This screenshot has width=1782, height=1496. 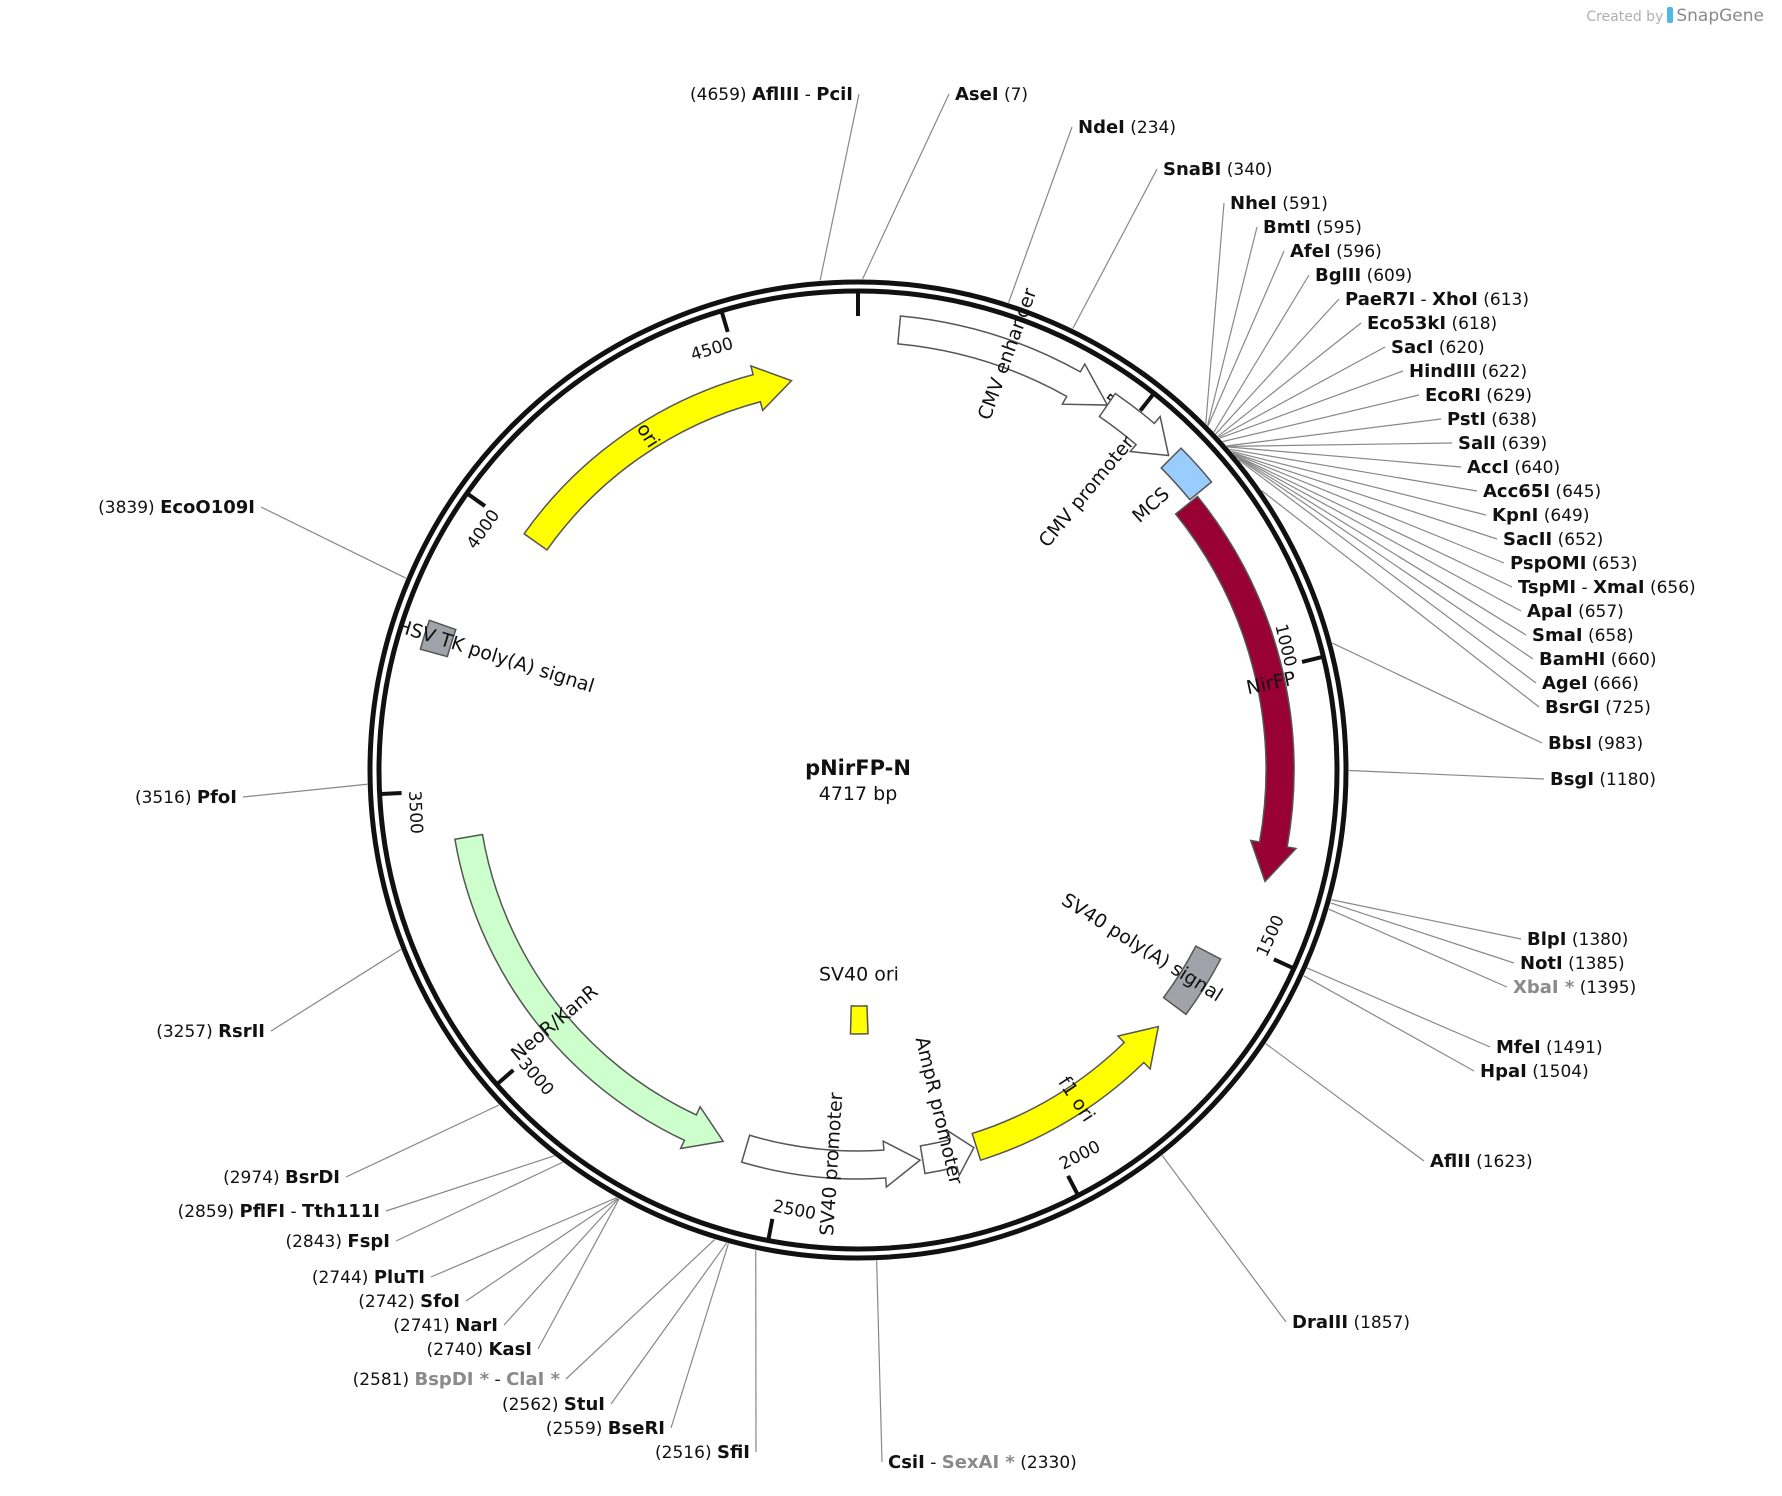 I want to click on enzyme-label-13: SalI (639), so click(x=1502, y=443).